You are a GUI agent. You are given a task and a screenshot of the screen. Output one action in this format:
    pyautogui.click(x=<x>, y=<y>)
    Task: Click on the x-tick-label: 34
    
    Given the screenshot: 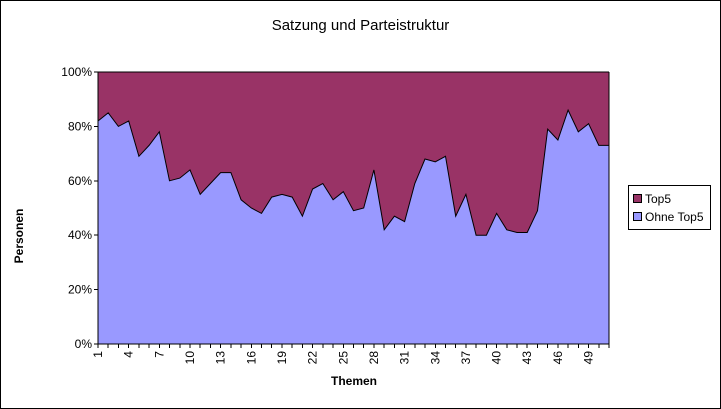 What is the action you would take?
    pyautogui.click(x=435, y=358)
    